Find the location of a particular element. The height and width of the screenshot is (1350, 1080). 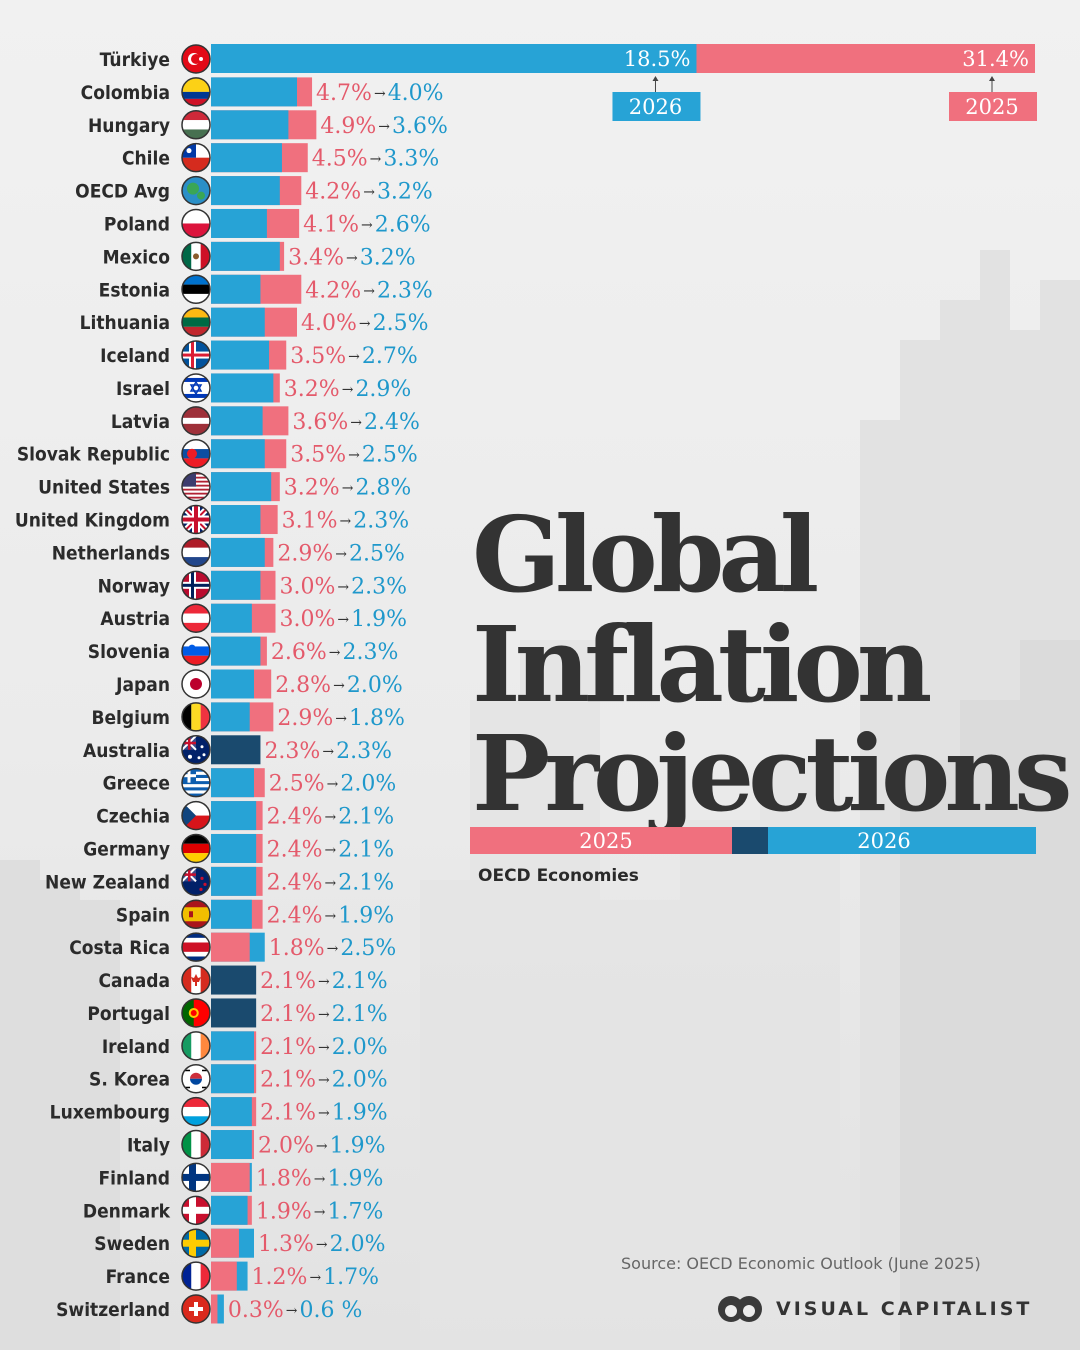

norway-flag is located at coordinates (196, 585).